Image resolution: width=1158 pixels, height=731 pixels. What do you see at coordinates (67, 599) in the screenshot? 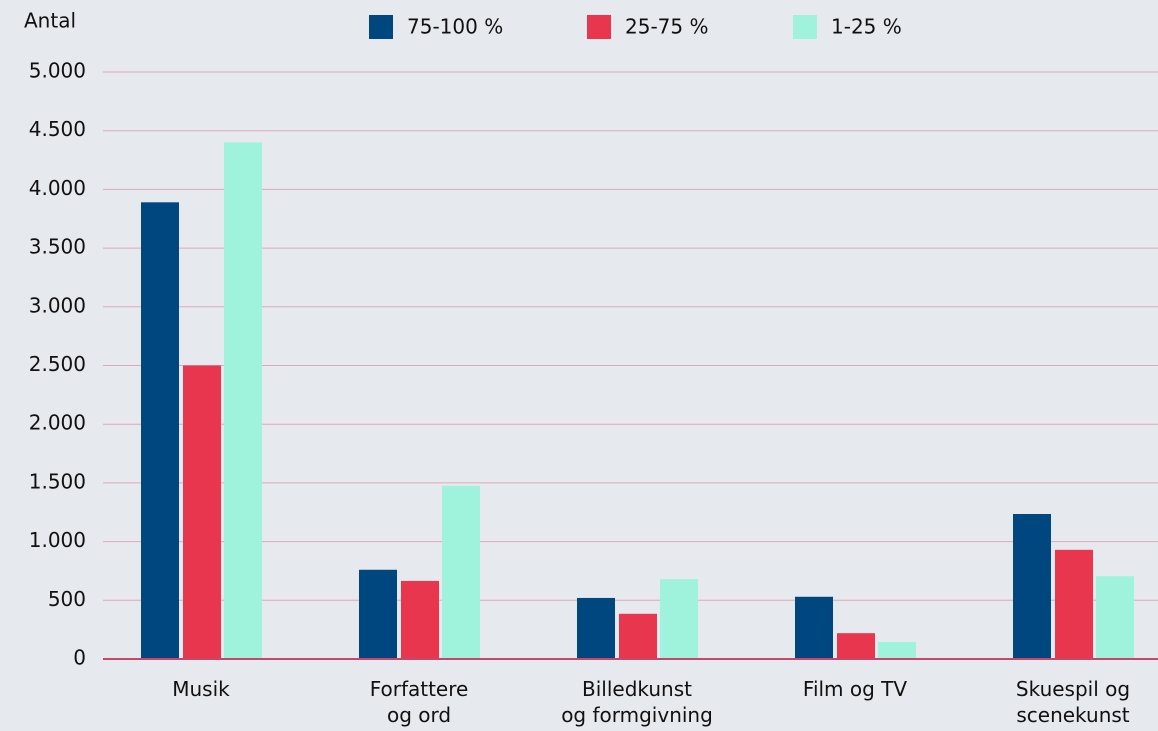
I see `y-tick-label: 500` at bounding box center [67, 599].